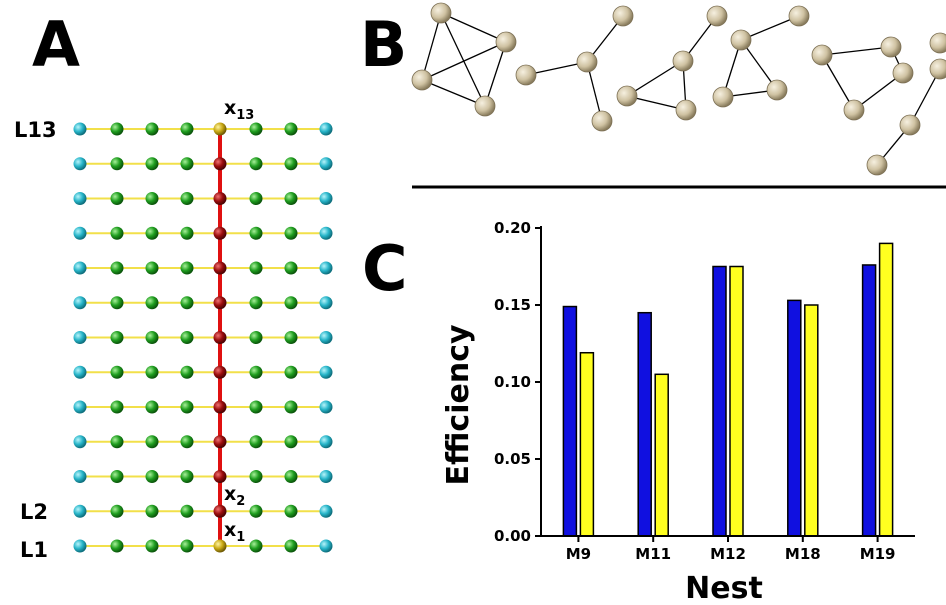 This screenshot has width=946, height=605. What do you see at coordinates (220, 546) in the screenshot?
I see `lattice-end-node` at bounding box center [220, 546].